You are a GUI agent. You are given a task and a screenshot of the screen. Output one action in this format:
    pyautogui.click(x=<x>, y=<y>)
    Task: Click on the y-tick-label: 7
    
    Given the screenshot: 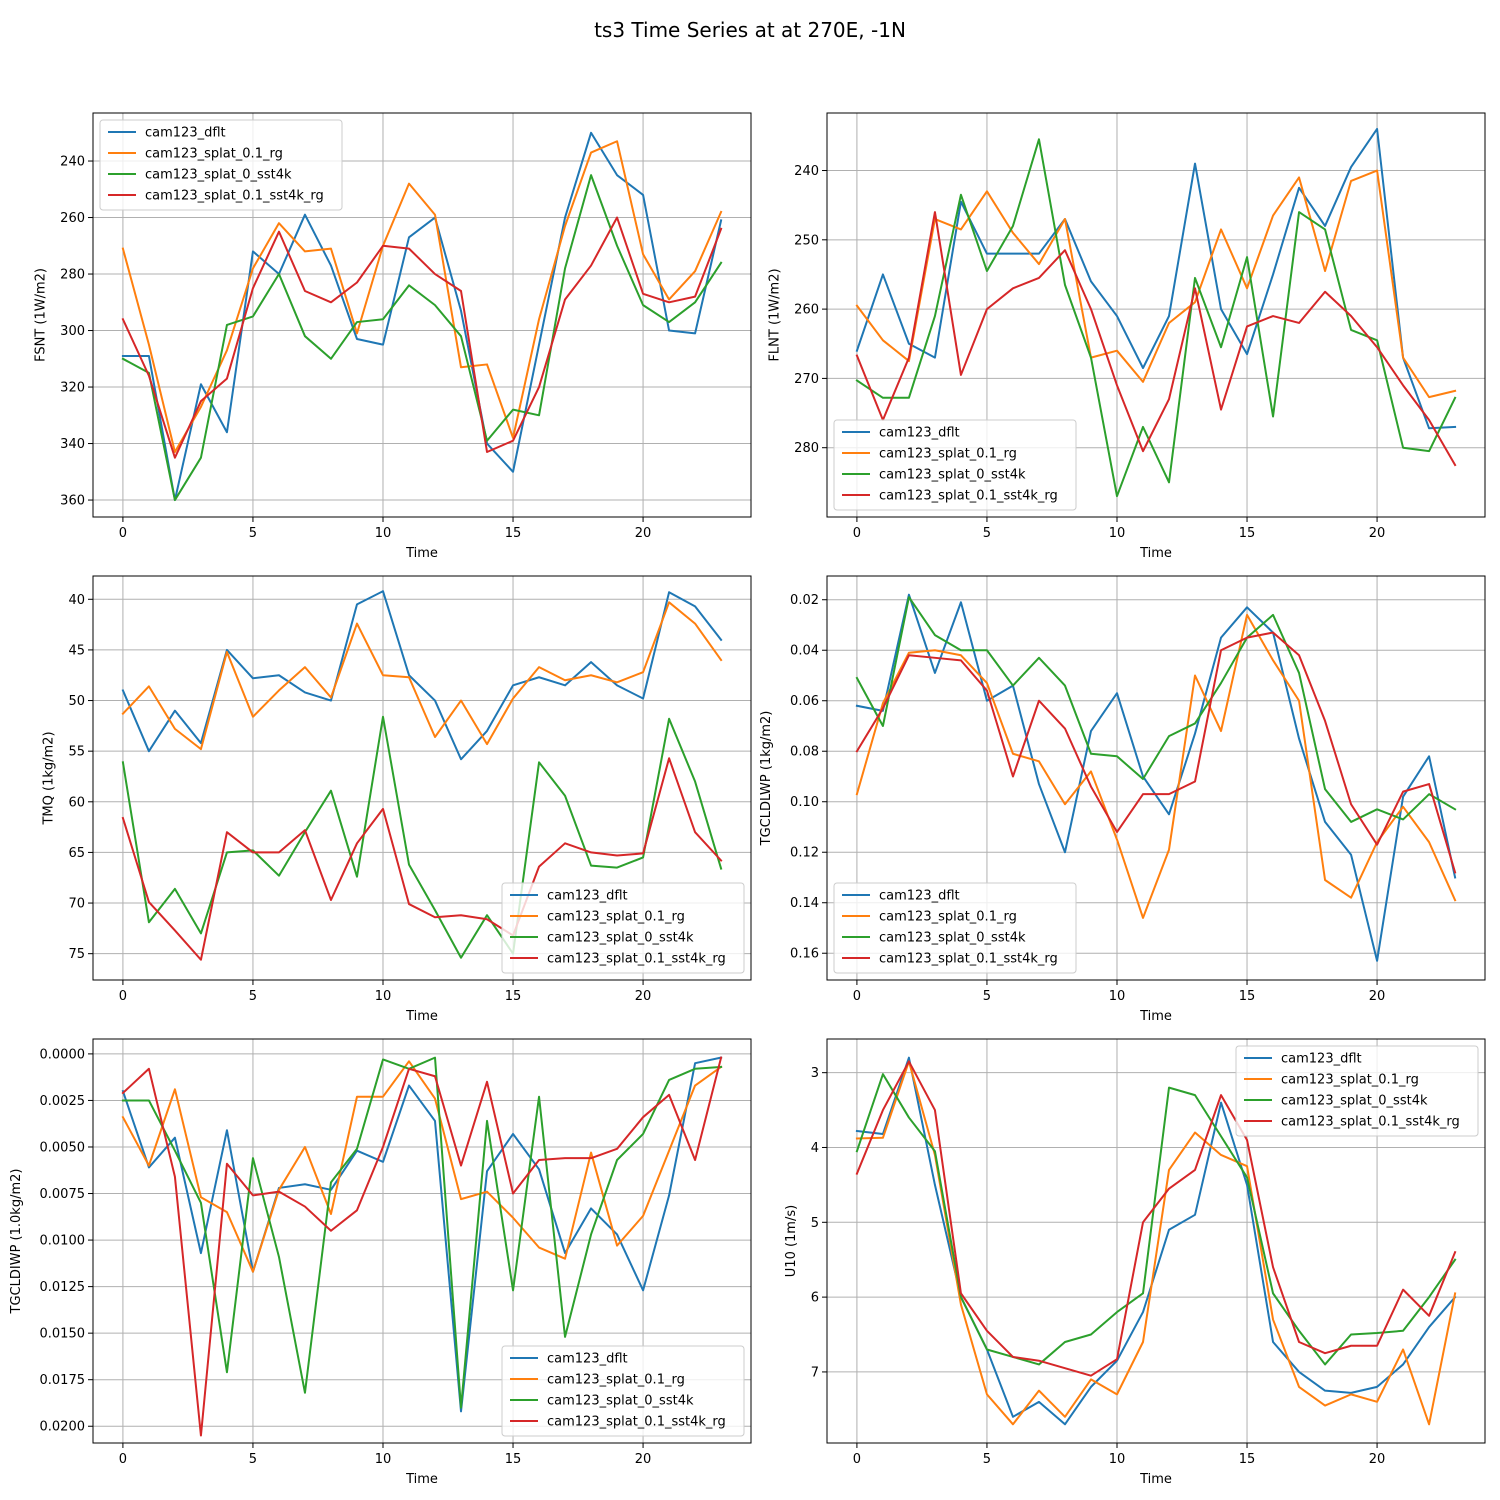 What is the action you would take?
    pyautogui.click(x=815, y=1372)
    